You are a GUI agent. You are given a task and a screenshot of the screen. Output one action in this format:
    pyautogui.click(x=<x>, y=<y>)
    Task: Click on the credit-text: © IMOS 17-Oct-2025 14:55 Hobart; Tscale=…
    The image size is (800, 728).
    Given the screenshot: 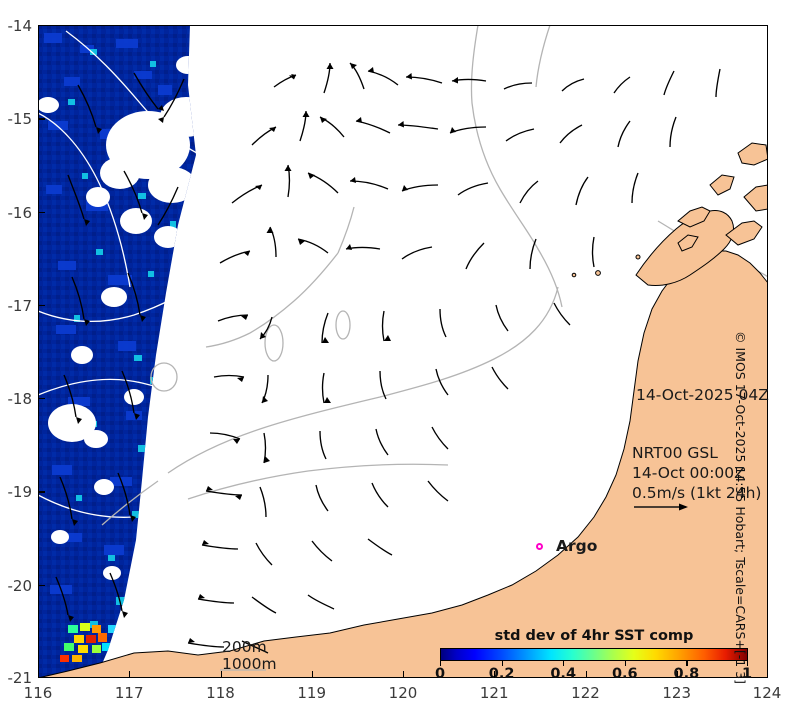 What is the action you would take?
    pyautogui.click(x=741, y=507)
    